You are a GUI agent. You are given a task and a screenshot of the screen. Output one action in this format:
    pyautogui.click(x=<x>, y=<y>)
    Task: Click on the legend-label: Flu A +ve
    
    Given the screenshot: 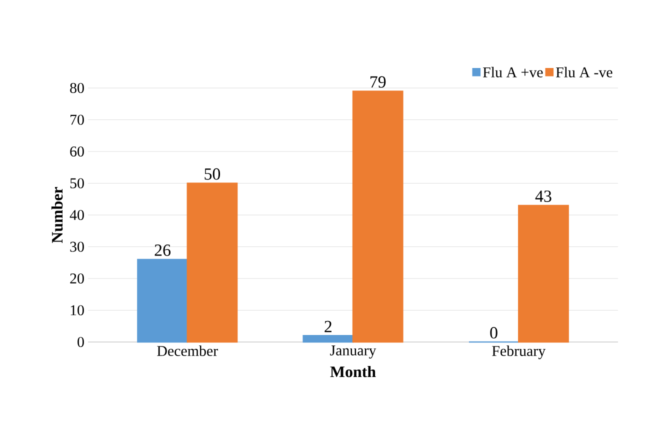 What is the action you would take?
    pyautogui.click(x=512, y=72)
    